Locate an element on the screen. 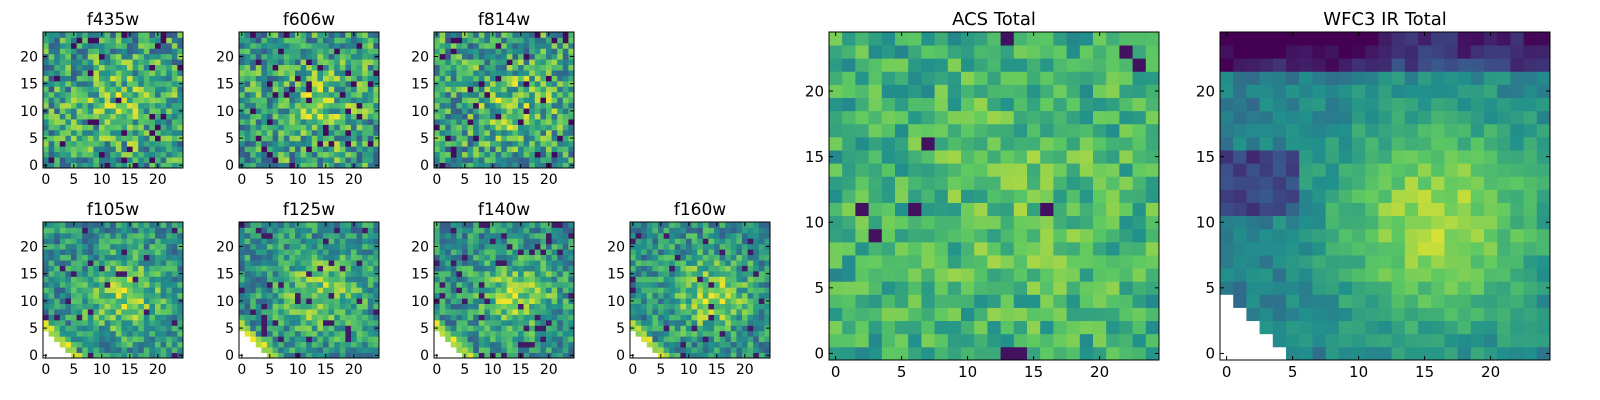  axes-frame is located at coordinates (504, 290).